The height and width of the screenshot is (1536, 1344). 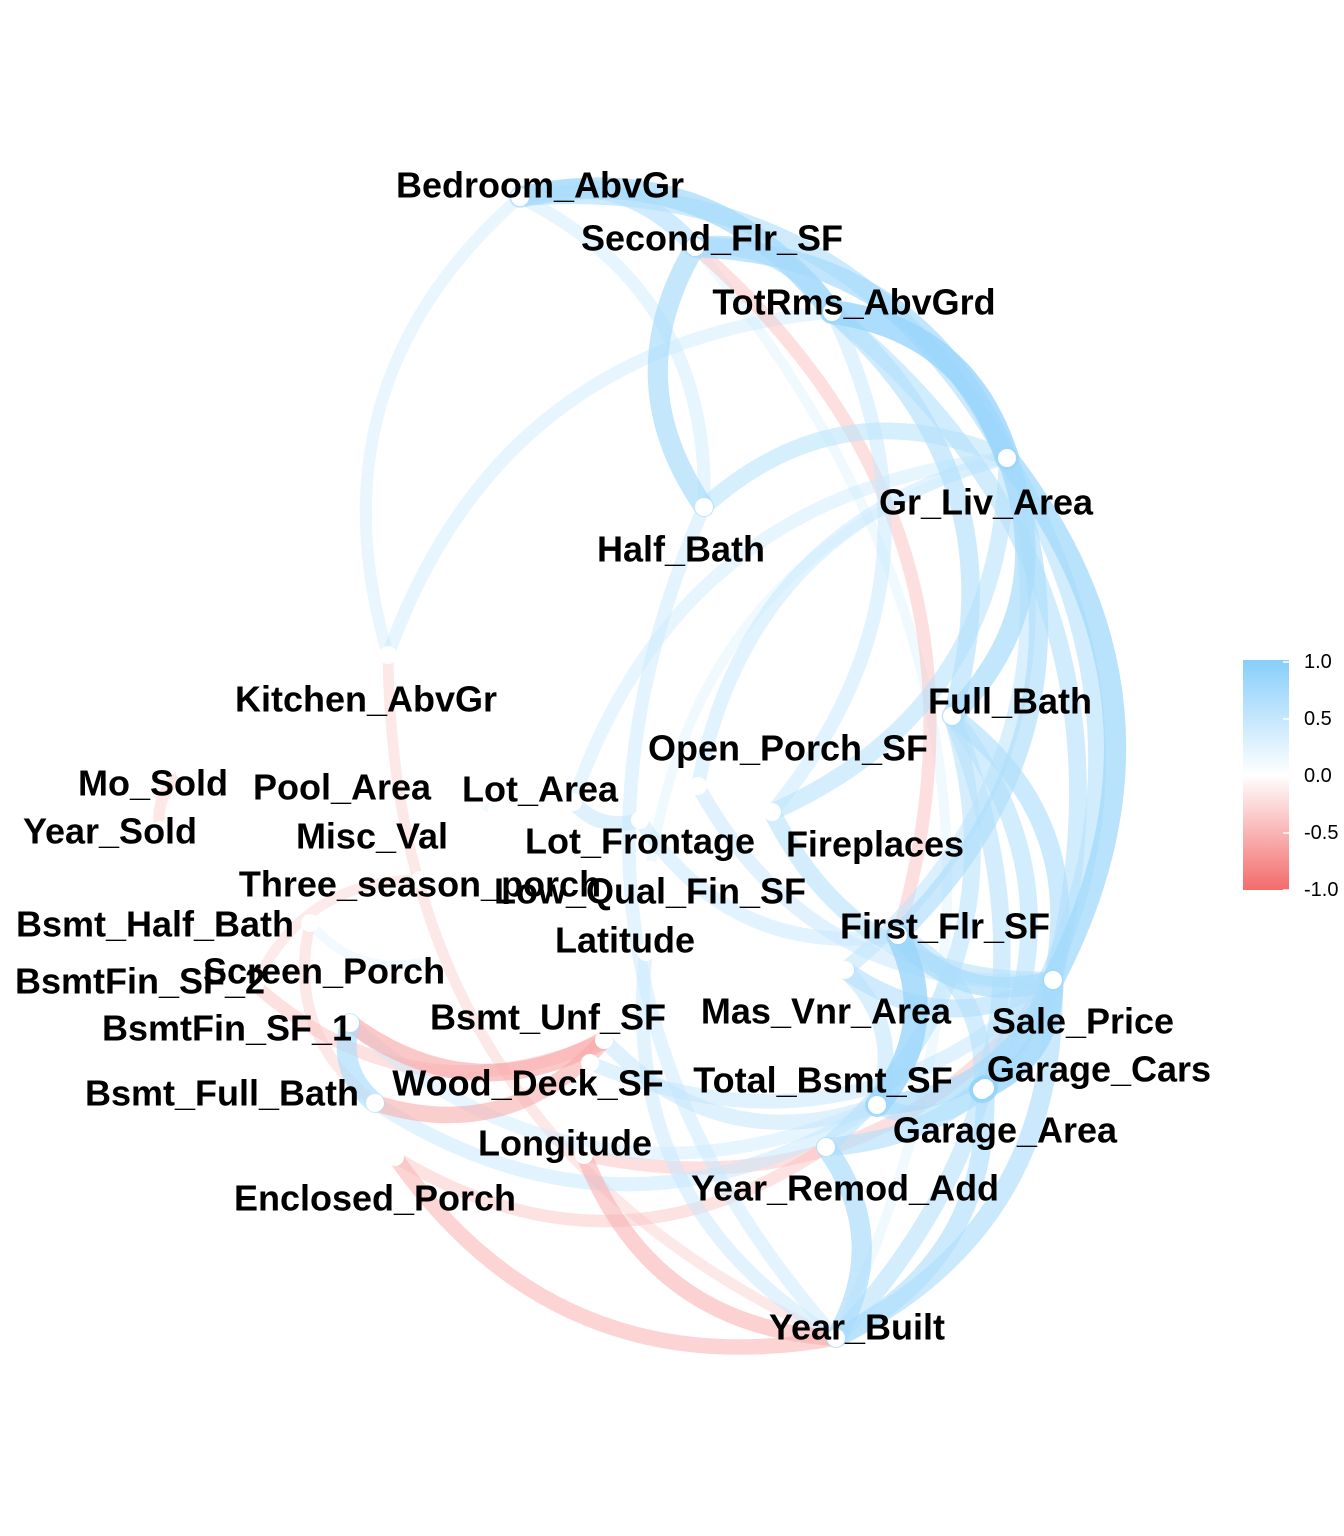 I want to click on node-label-Garage_Area: Garage_Area, so click(x=1005, y=1130).